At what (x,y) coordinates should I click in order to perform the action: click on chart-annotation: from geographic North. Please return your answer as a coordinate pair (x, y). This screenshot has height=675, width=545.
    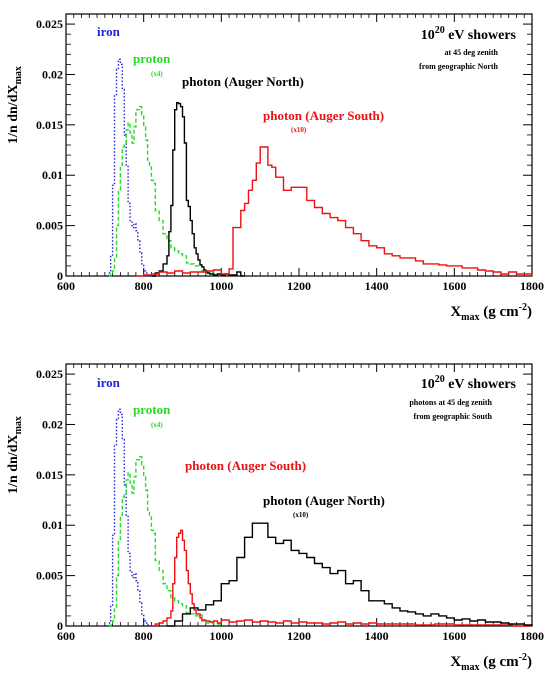
    Looking at the image, I should click on (459, 66).